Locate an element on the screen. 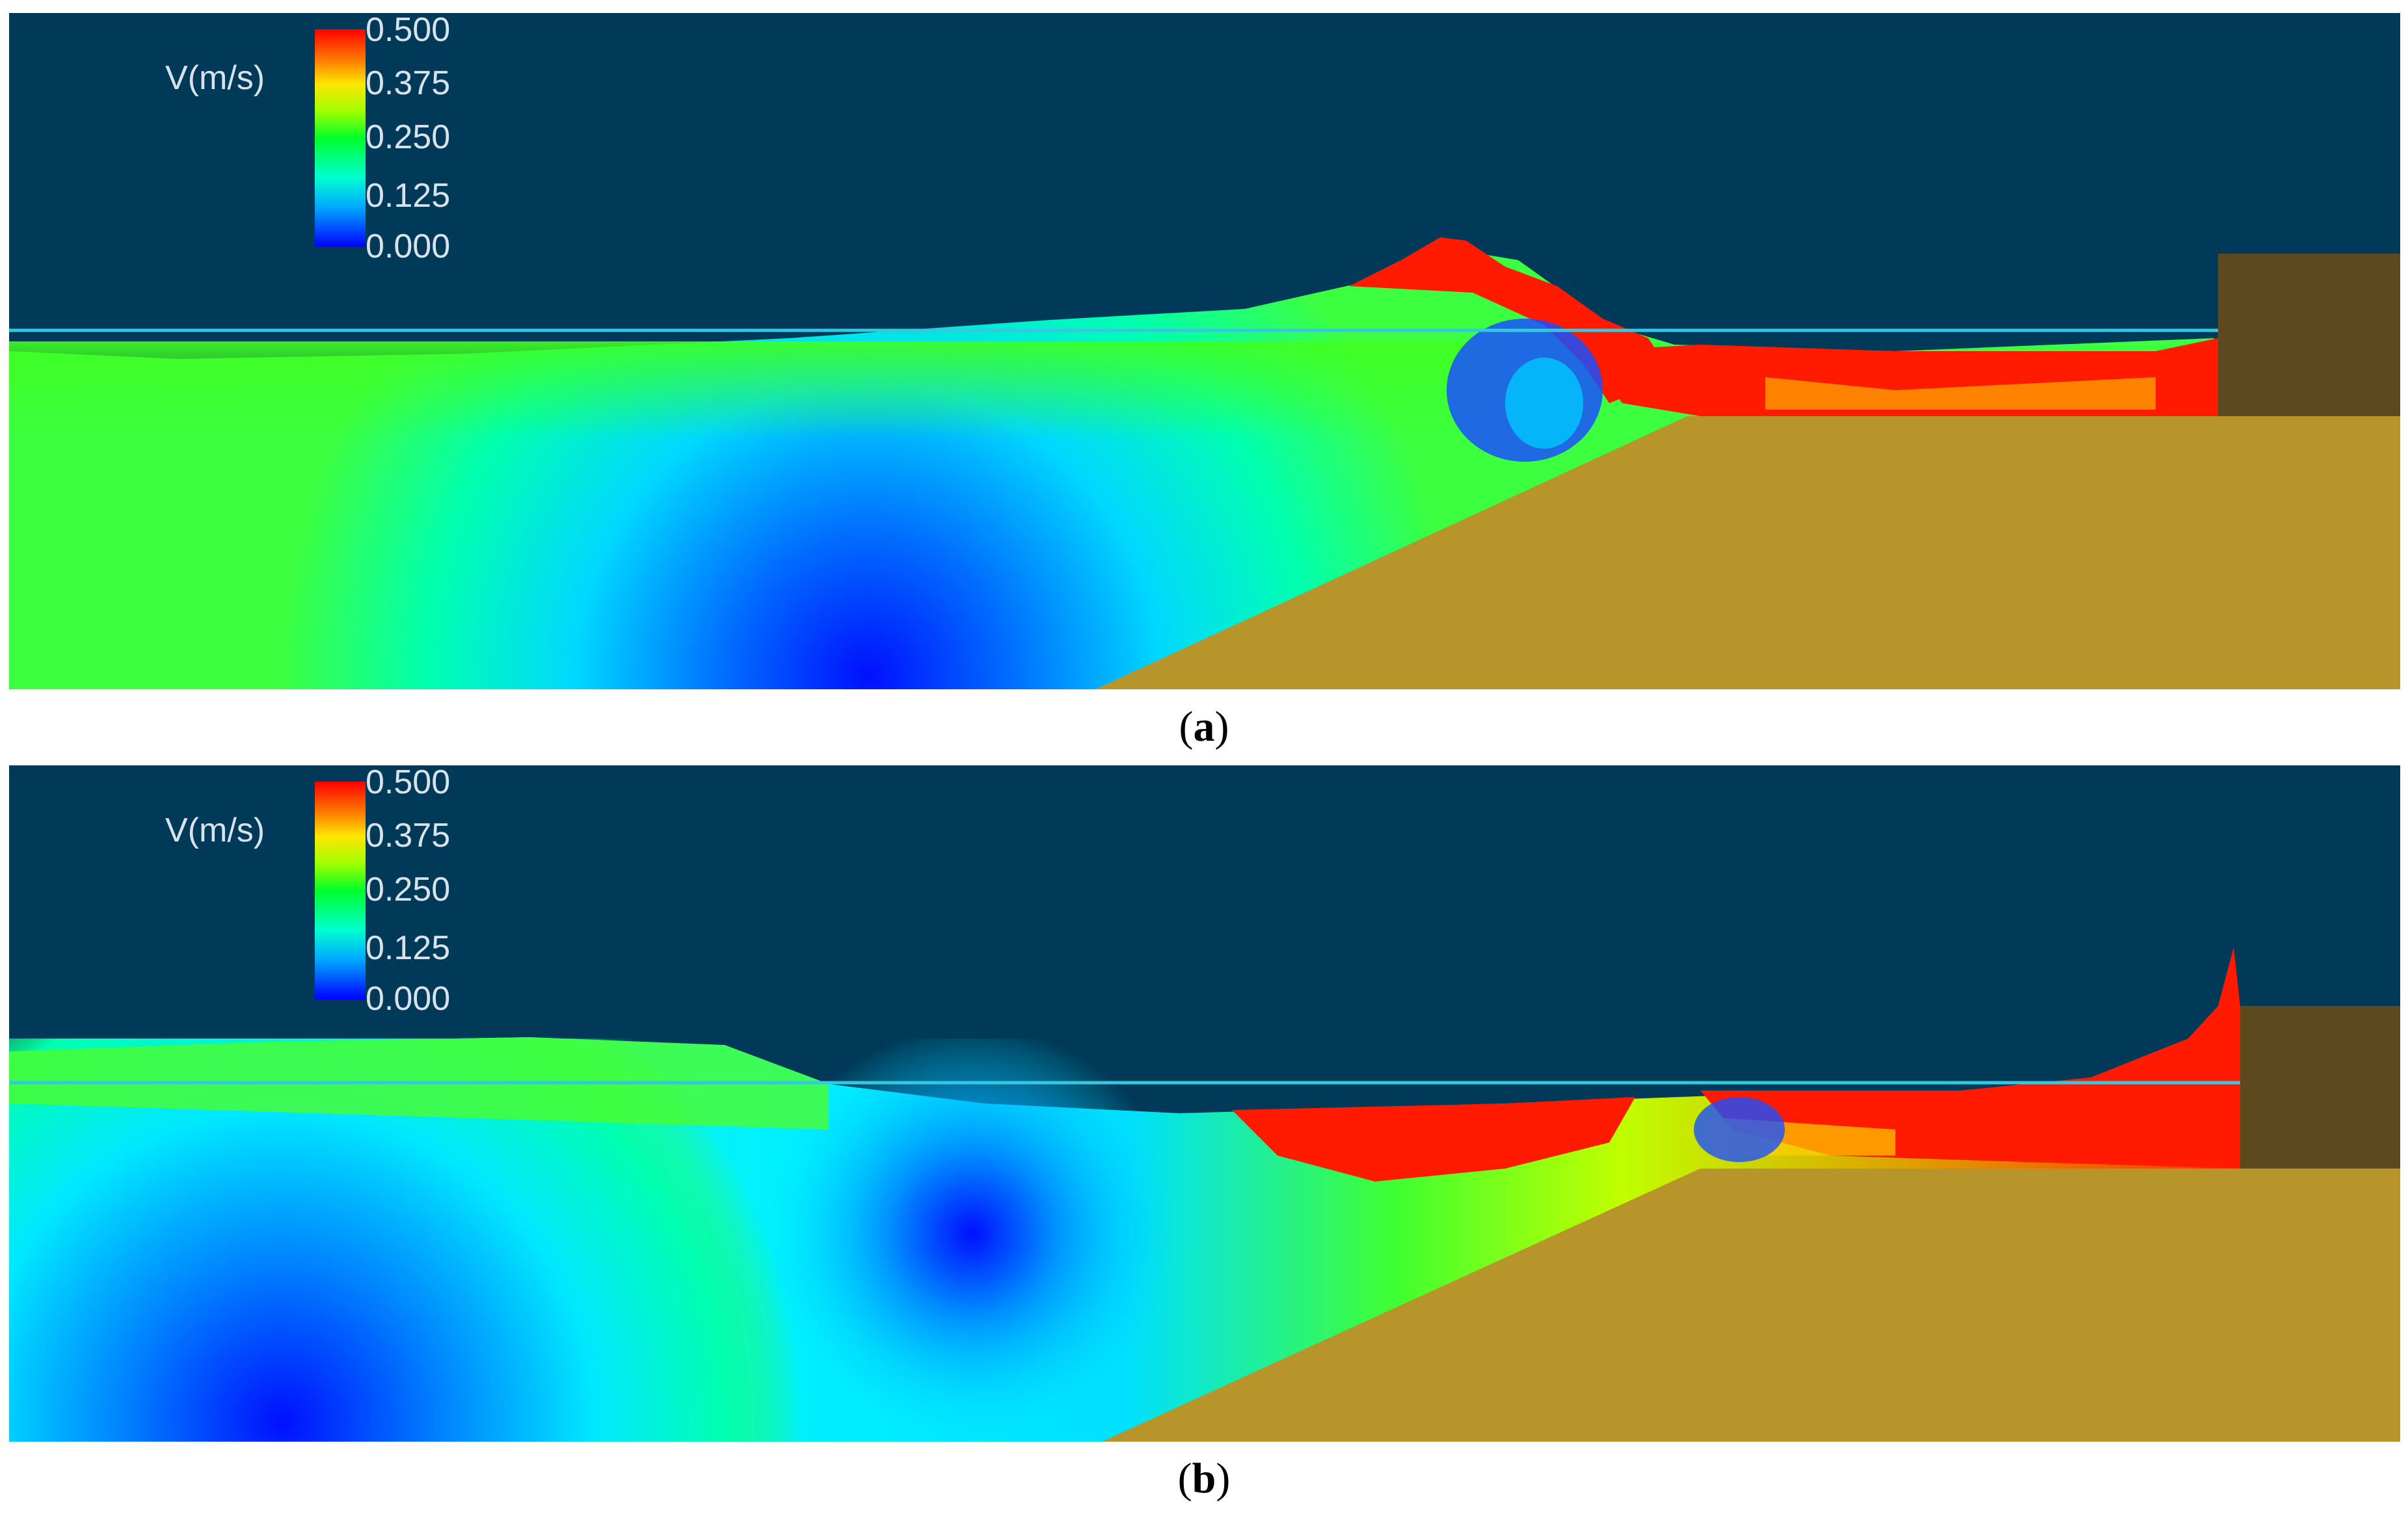  legend-tick-0125-a: 0.125 is located at coordinates (408, 196).